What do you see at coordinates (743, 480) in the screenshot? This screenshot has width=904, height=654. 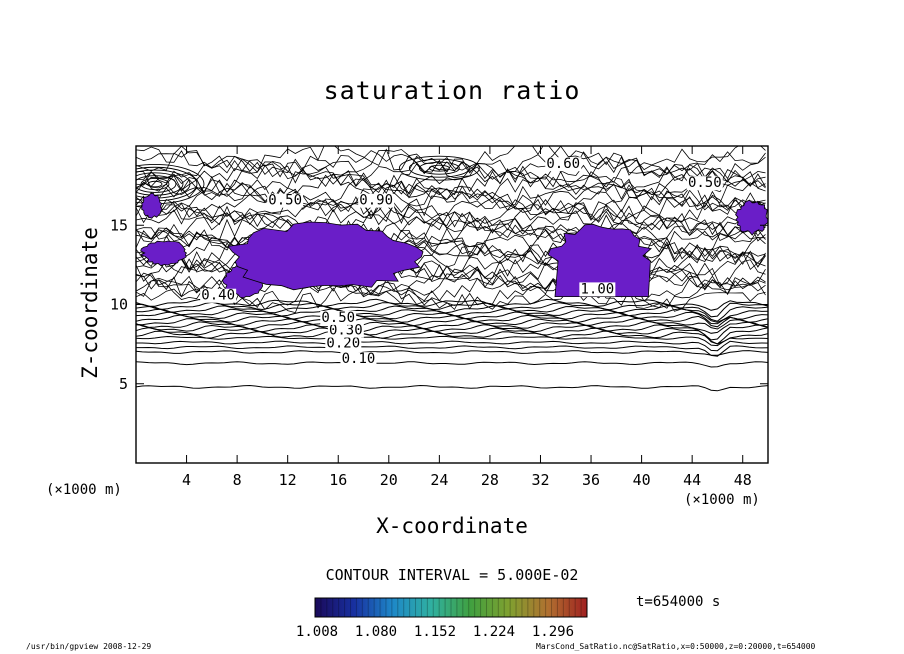 I see `x-tick-label: 48` at bounding box center [743, 480].